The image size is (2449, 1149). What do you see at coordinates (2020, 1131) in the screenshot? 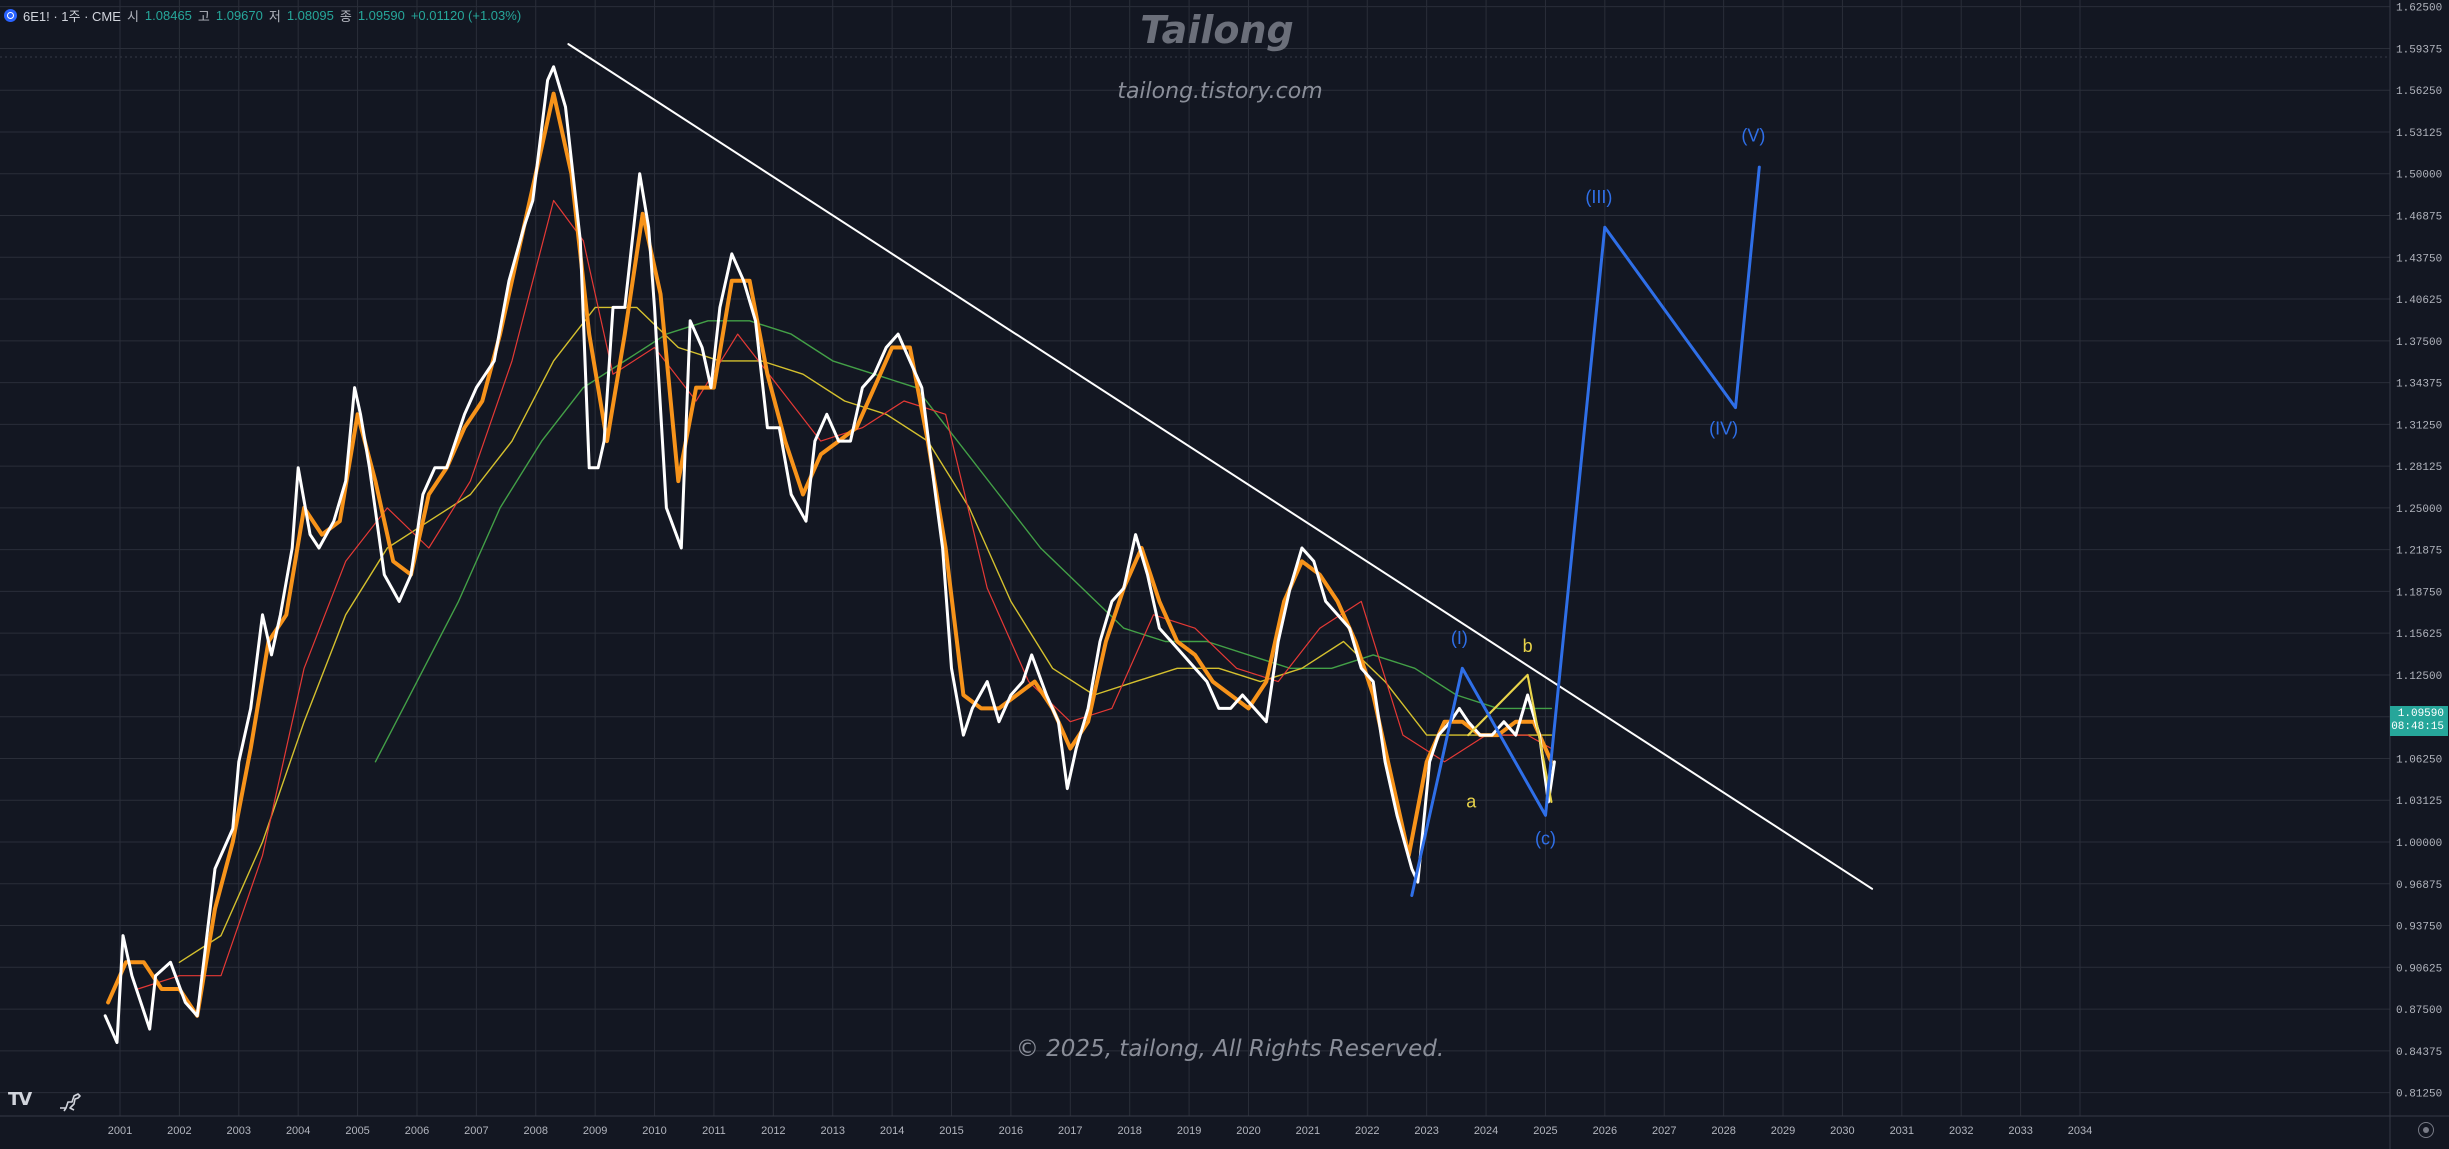
I see `x-tick-label: 2033` at bounding box center [2020, 1131].